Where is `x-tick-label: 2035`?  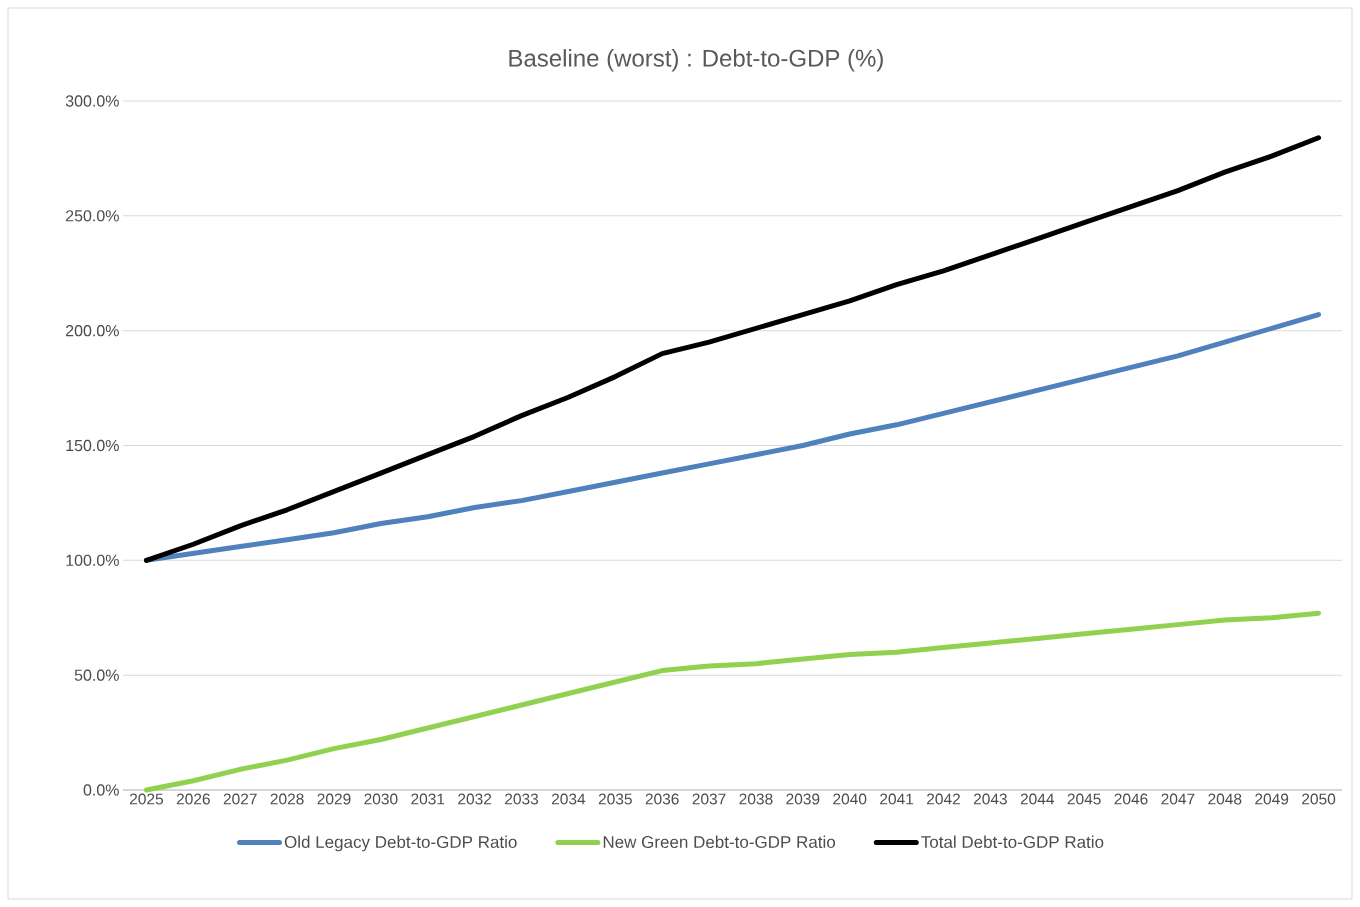 x-tick-label: 2035 is located at coordinates (615, 799).